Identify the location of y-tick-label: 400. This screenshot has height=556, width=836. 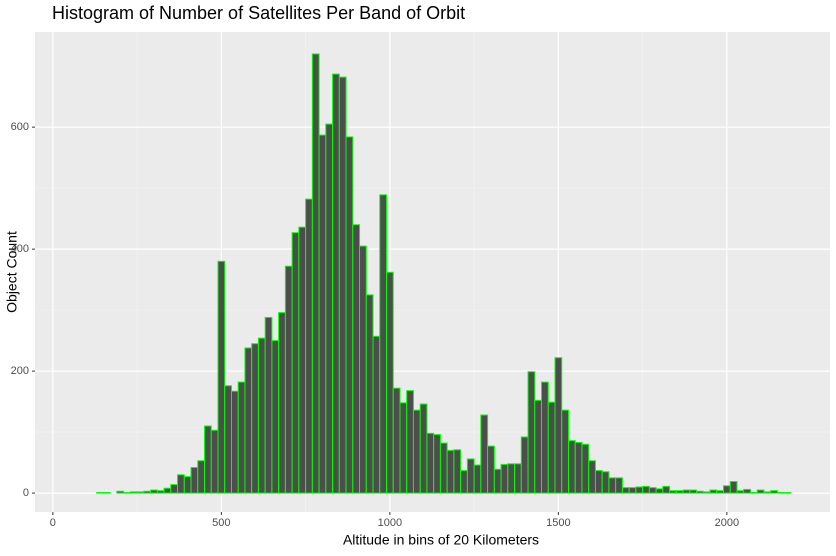
(20, 249).